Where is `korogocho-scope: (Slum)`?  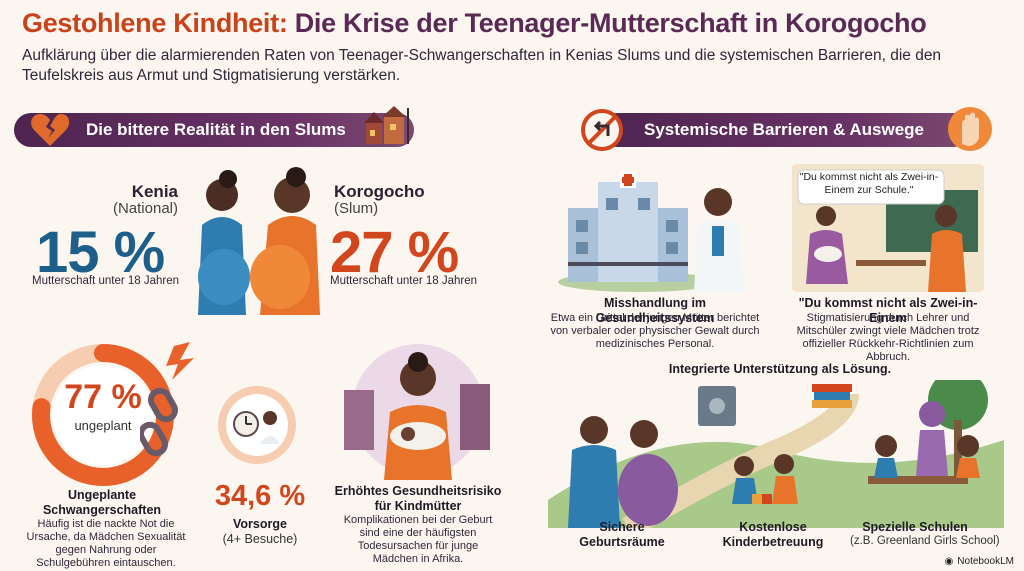
korogocho-scope: (Slum) is located at coordinates (356, 208).